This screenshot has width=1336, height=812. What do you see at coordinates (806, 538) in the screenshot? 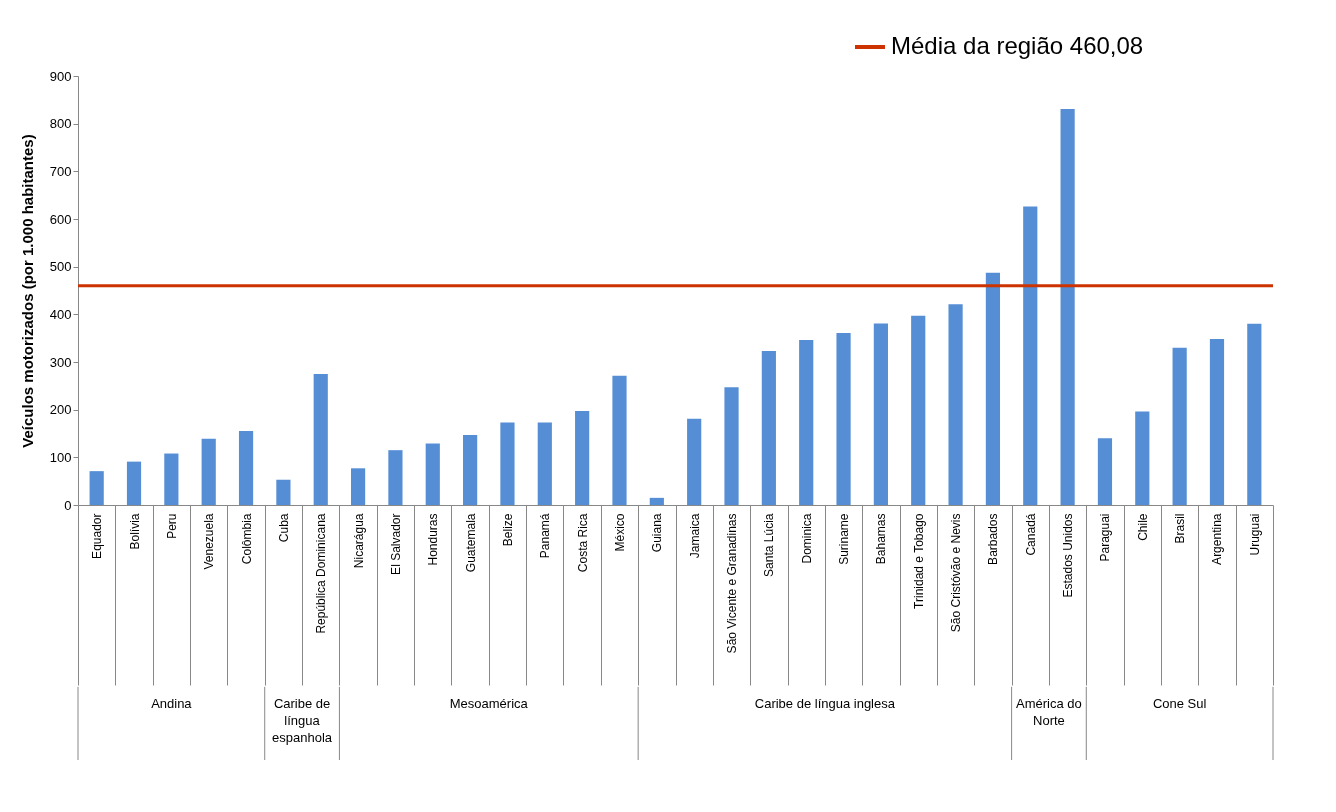
I see `x-tick-label: Dominica` at bounding box center [806, 538].